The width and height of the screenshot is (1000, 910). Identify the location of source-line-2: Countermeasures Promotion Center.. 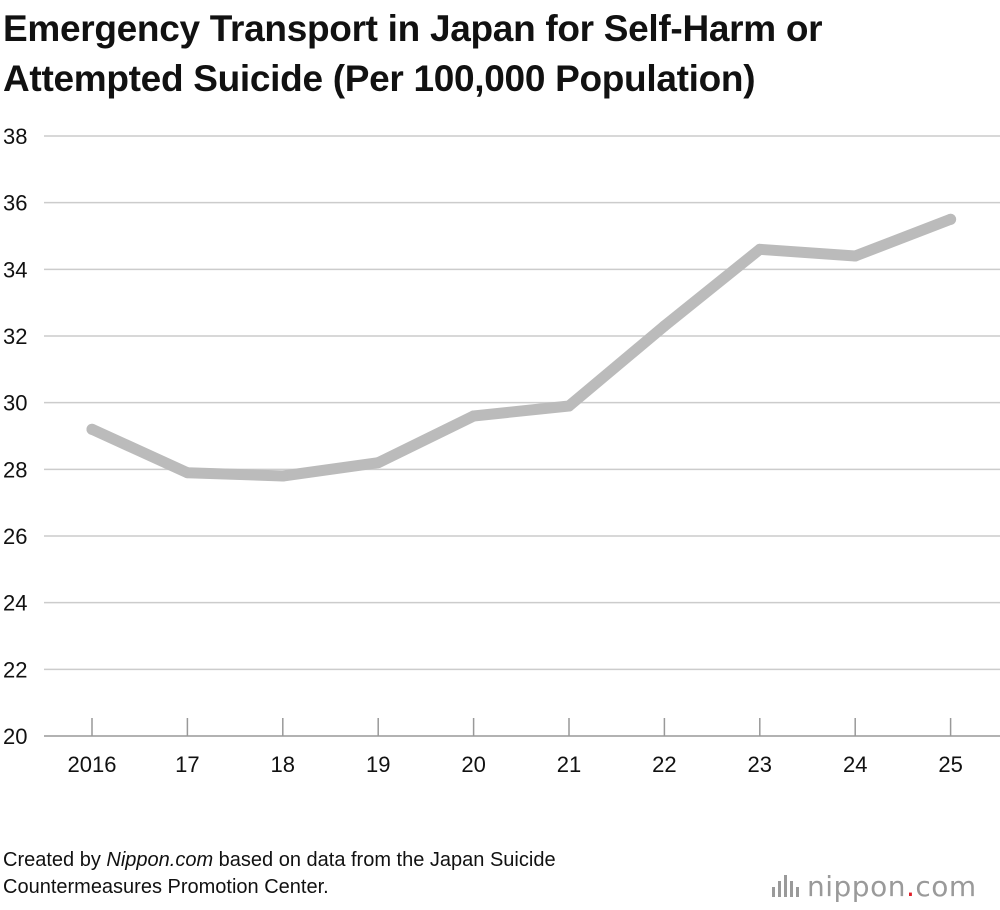
(166, 887).